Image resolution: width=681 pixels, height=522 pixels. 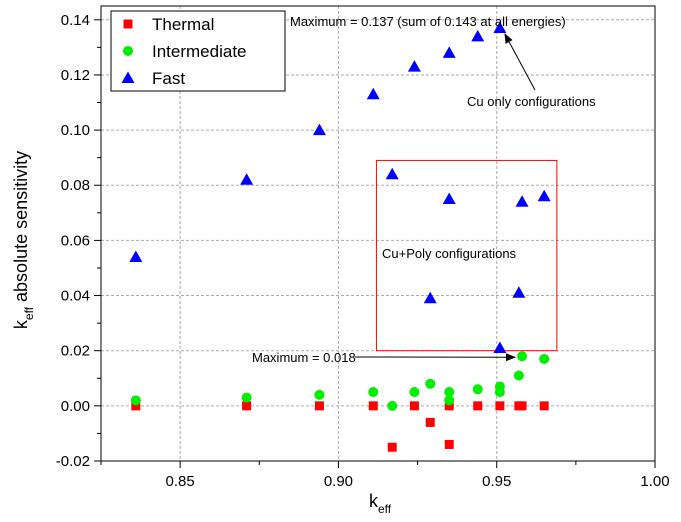 I want to click on legend-label: Thermal, so click(x=183, y=24).